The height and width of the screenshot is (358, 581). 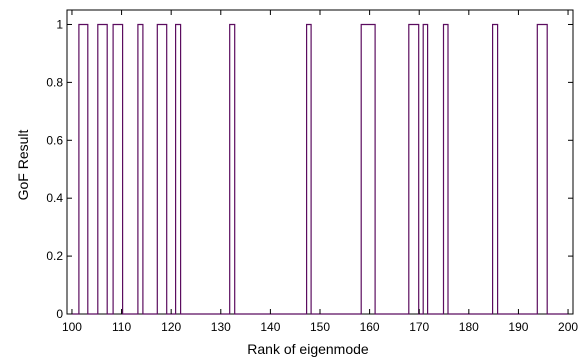 What do you see at coordinates (54, 256) in the screenshot?
I see `y-tick-label: 0.2` at bounding box center [54, 256].